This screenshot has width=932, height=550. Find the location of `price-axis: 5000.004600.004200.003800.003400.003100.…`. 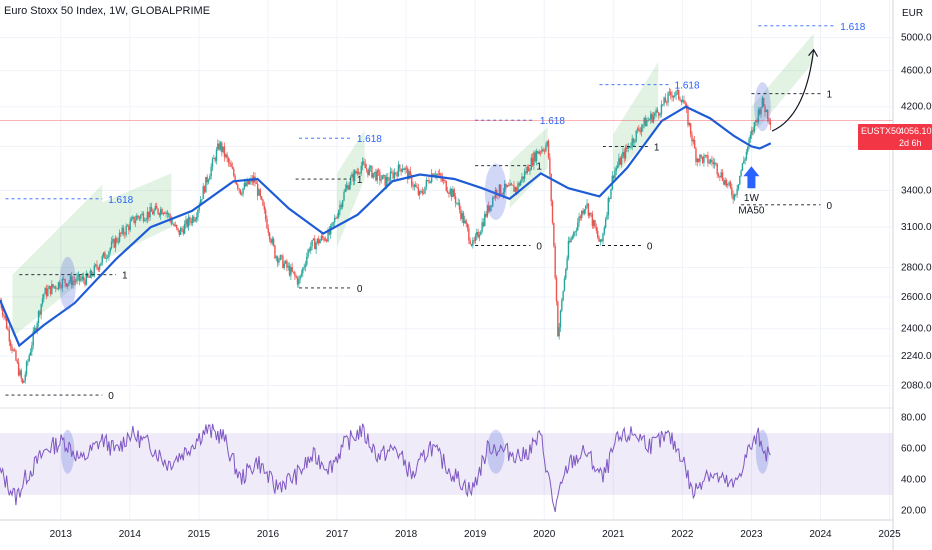

price-axis: 5000.004600.004200.003800.003400.003100.… is located at coordinates (916, 212).